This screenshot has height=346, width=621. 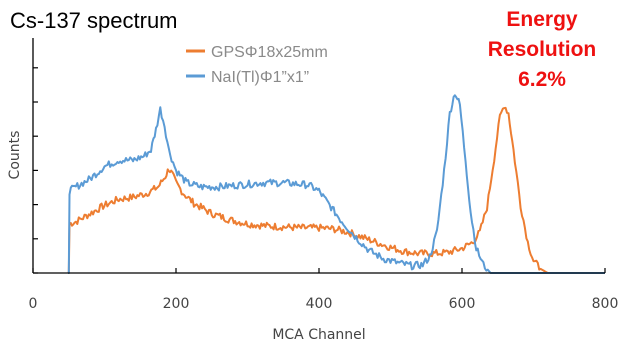 I want to click on legend-label-nai: NaI(Tl)Φ1”x1”, so click(x=260, y=77).